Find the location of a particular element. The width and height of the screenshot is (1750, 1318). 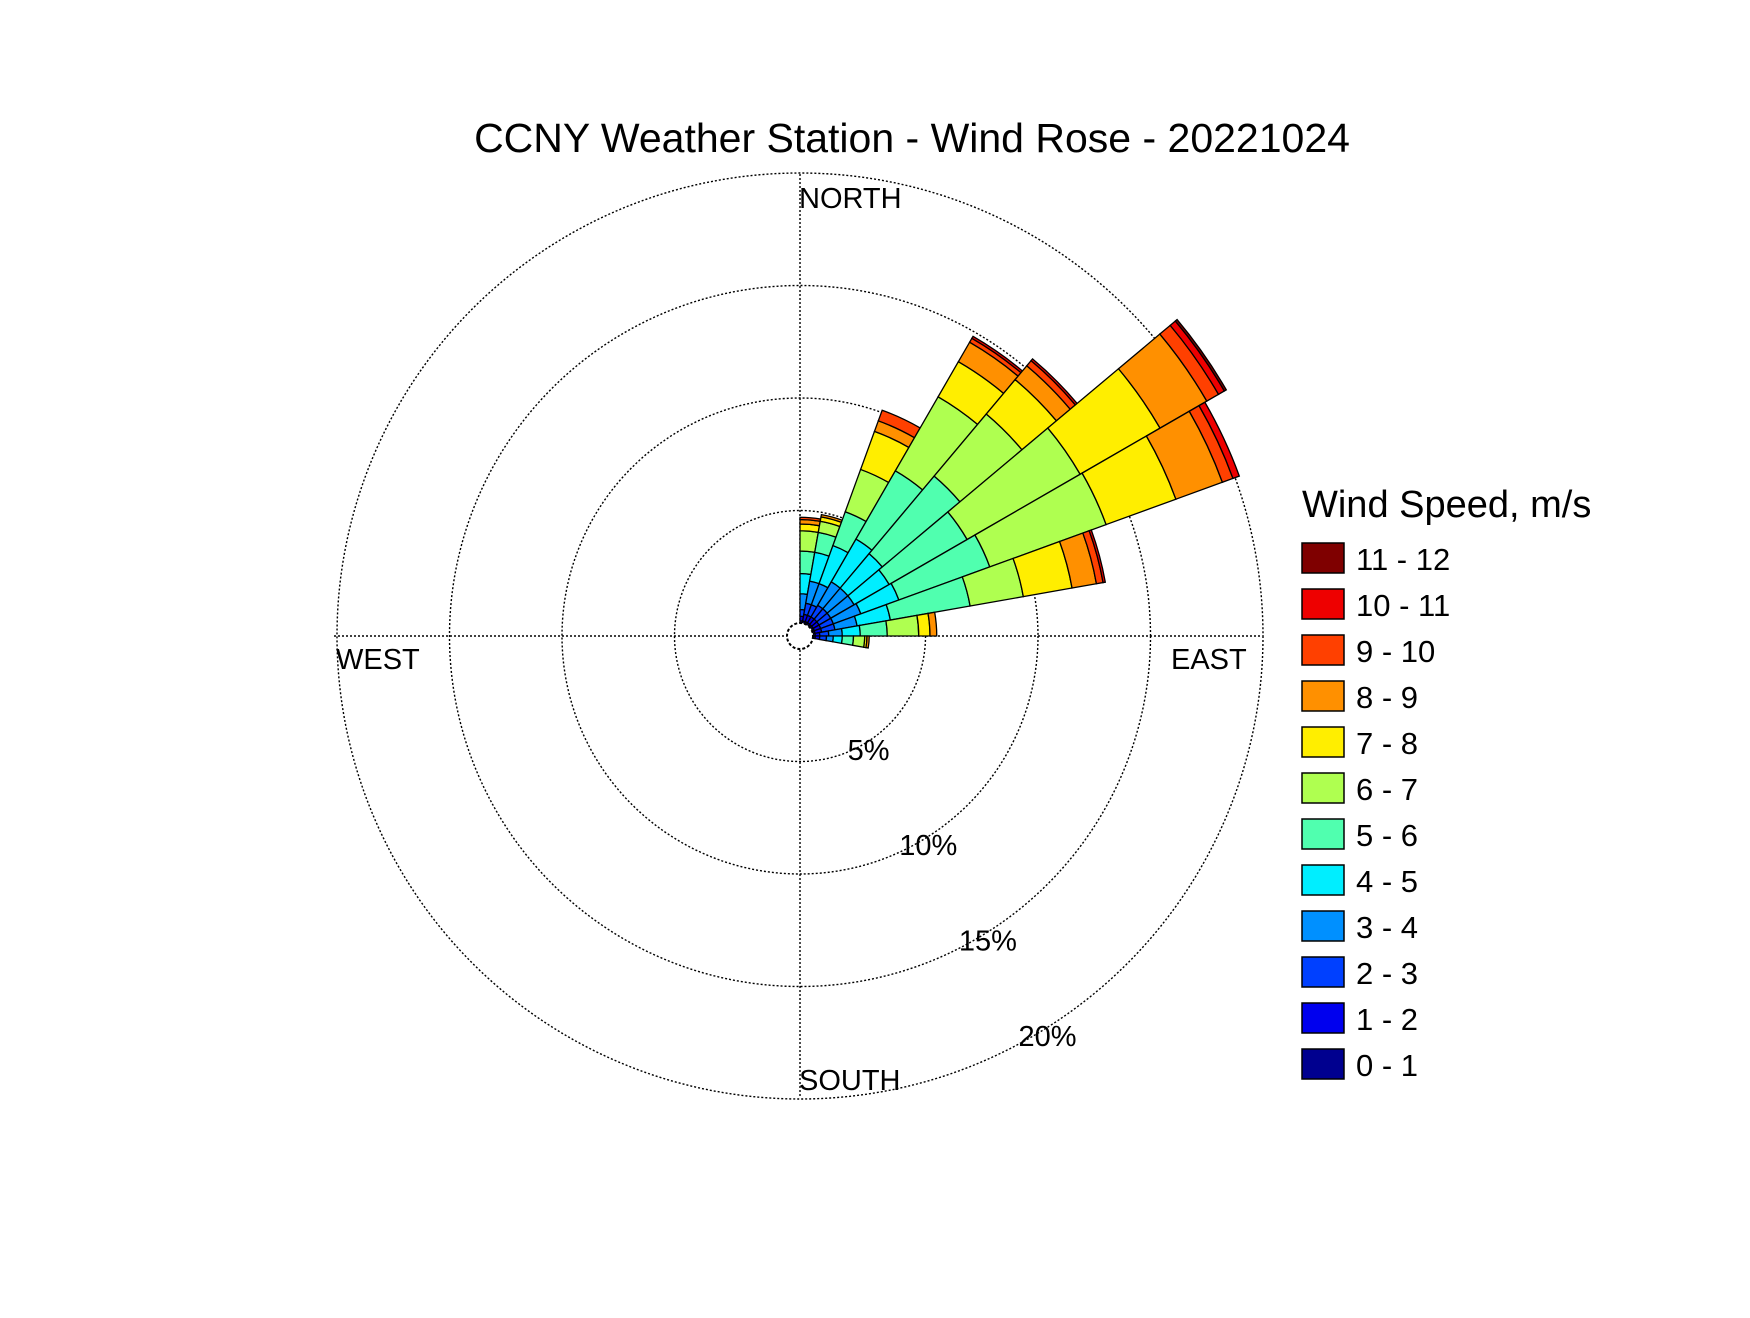

direction-label-west: WEST is located at coordinates (378, 660).